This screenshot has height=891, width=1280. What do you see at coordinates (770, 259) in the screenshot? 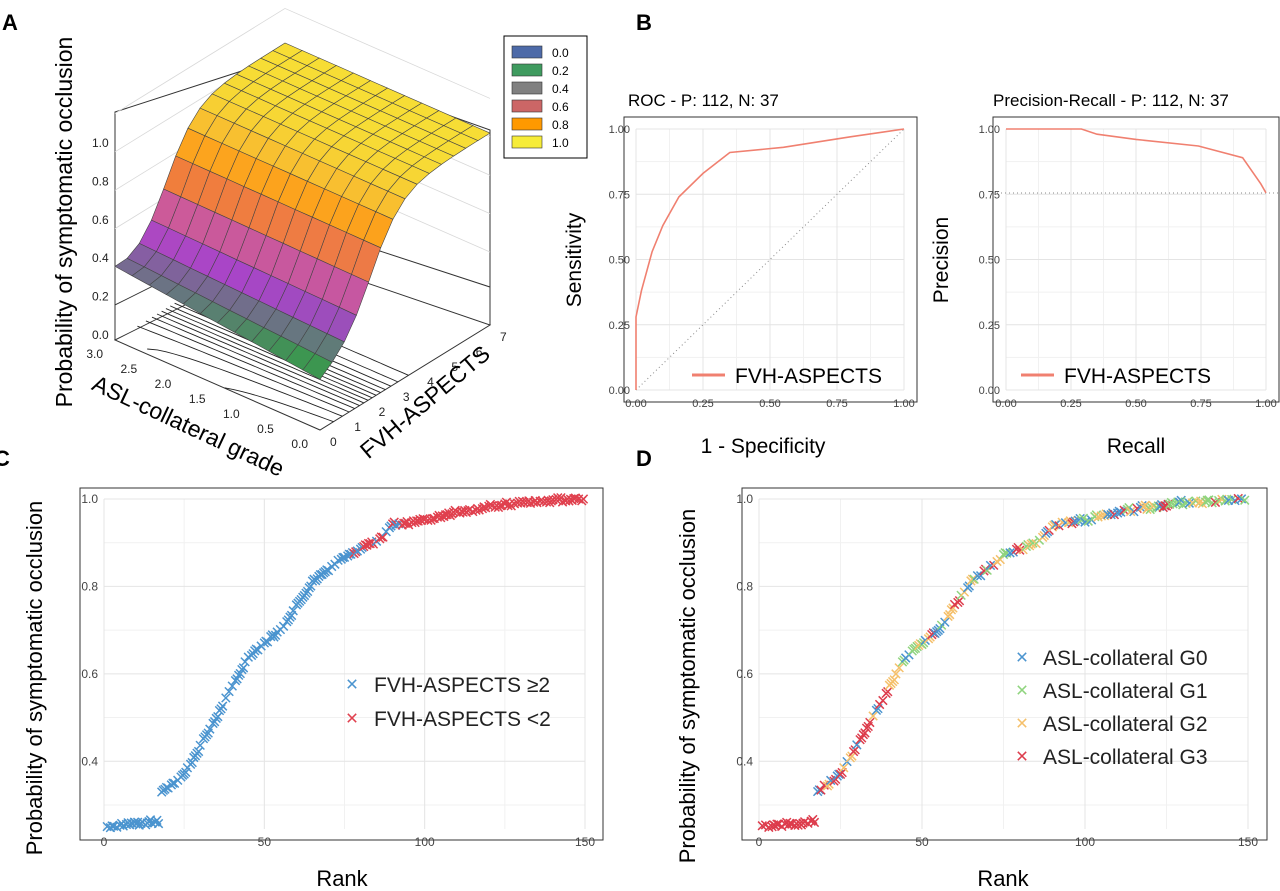
I see `roc-curve` at bounding box center [770, 259].